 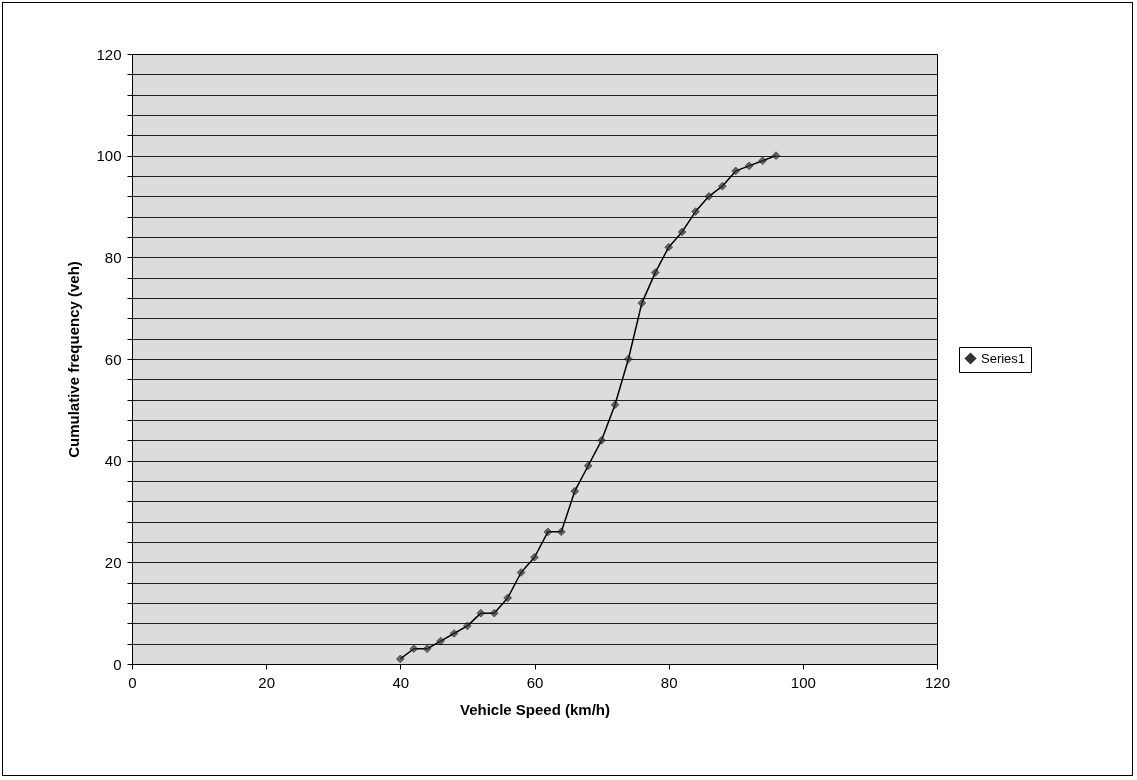 I want to click on x-tick-label: 60, so click(x=535, y=682).